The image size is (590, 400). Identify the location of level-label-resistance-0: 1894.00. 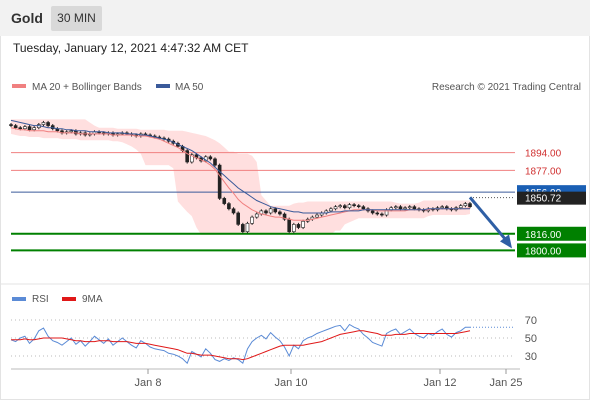
(543, 154).